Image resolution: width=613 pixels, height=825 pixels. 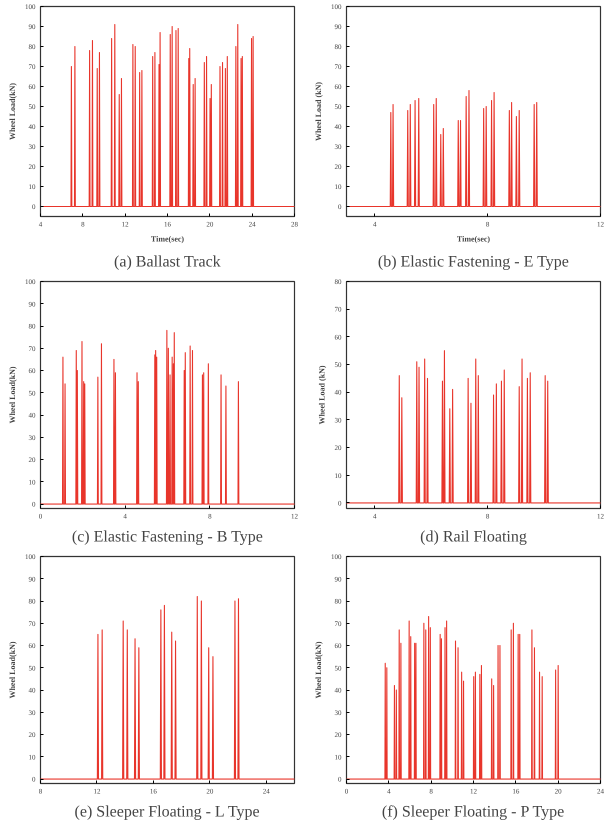 What do you see at coordinates (473, 812) in the screenshot?
I see `text: (f) Sleeper Floating - P Type` at bounding box center [473, 812].